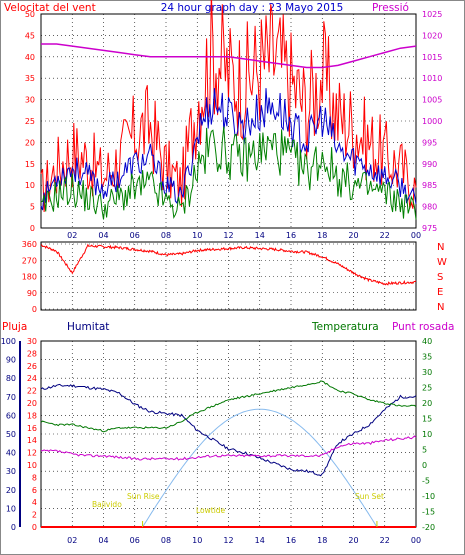 This screenshot has width=465, height=555. I want to click on pressure-tick-label: 985, so click(429, 185).